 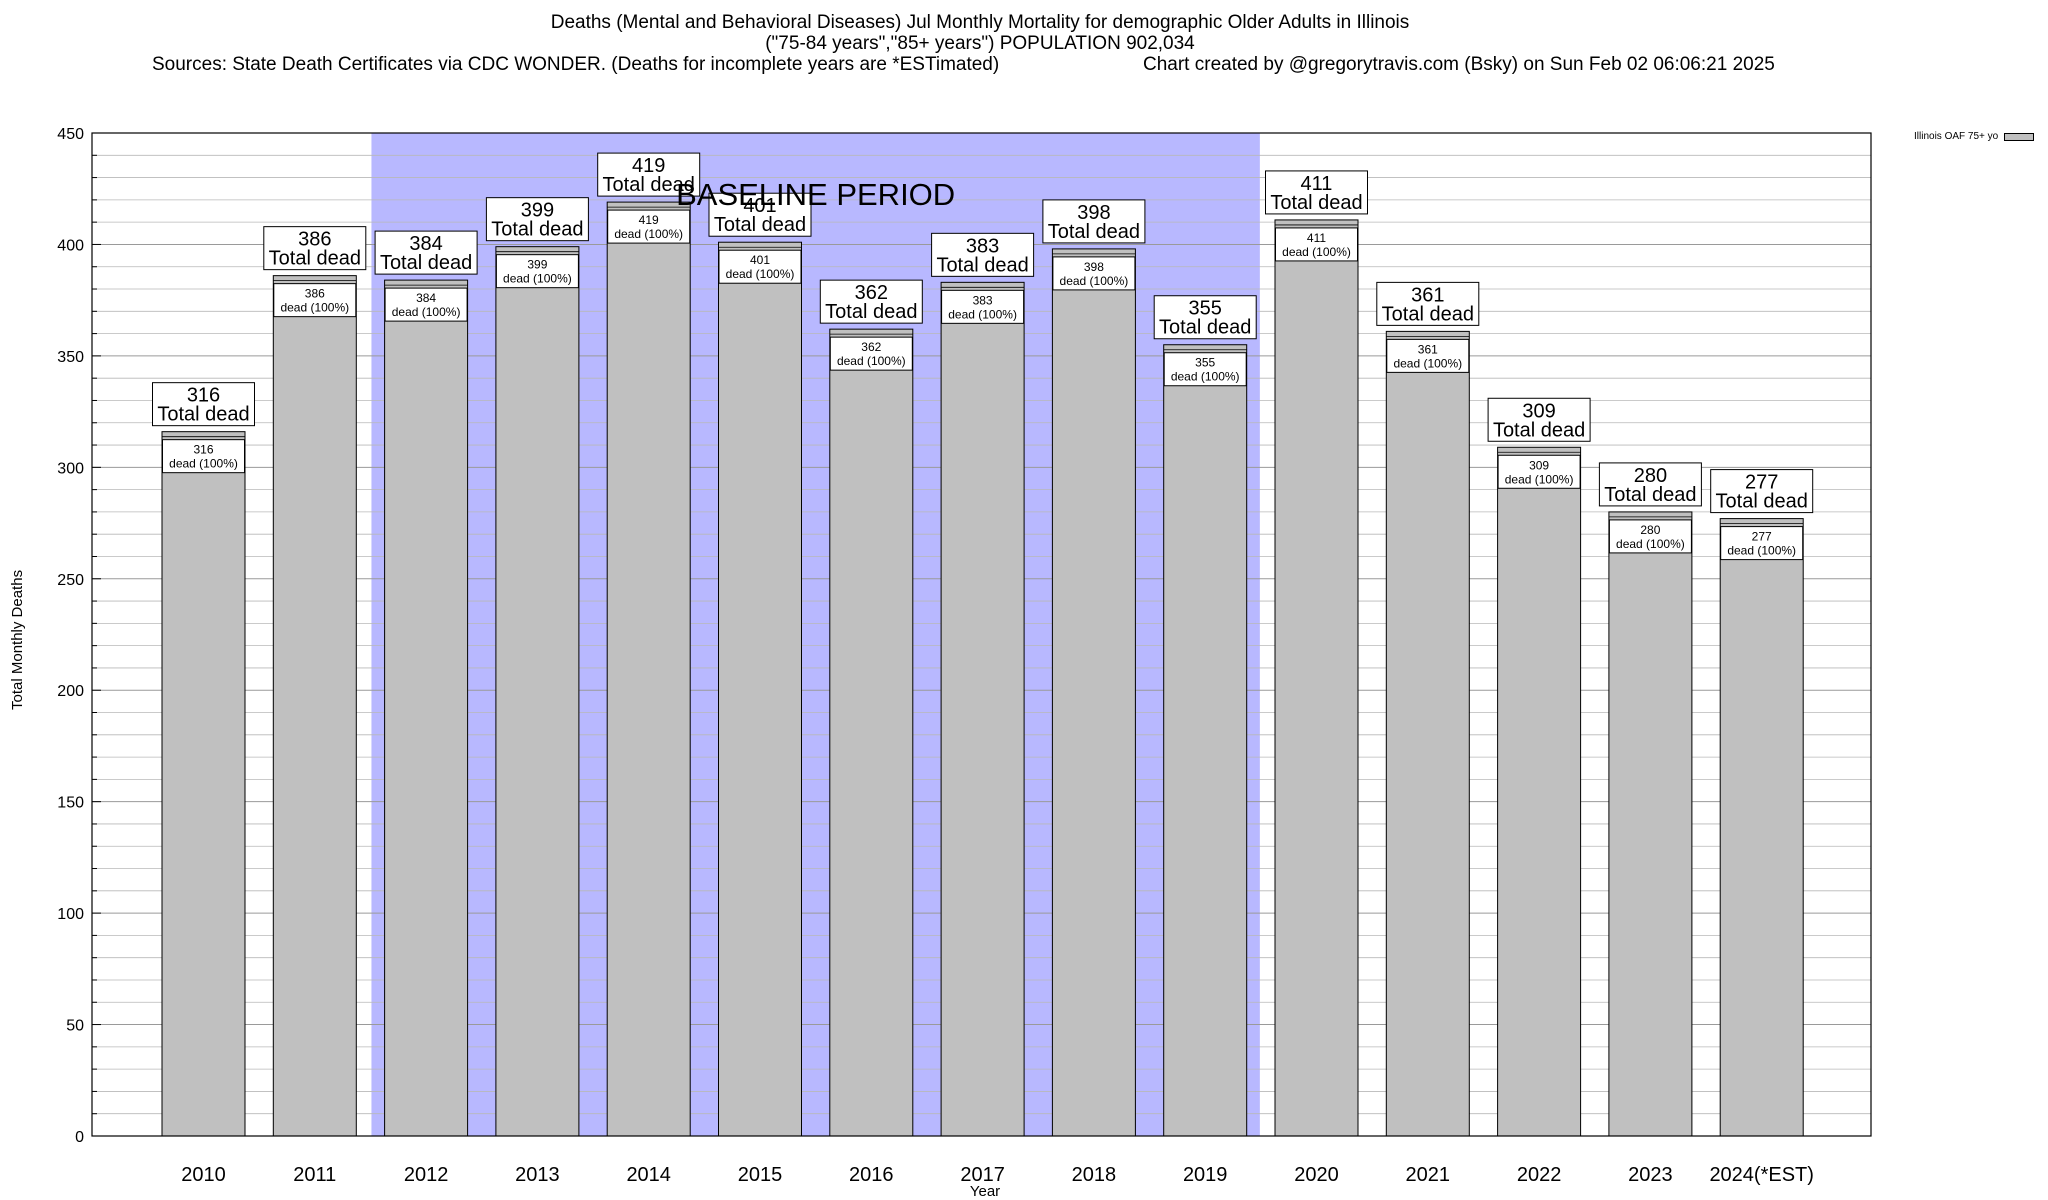 What do you see at coordinates (1316, 238) in the screenshot?
I see `inner-label-value: 411` at bounding box center [1316, 238].